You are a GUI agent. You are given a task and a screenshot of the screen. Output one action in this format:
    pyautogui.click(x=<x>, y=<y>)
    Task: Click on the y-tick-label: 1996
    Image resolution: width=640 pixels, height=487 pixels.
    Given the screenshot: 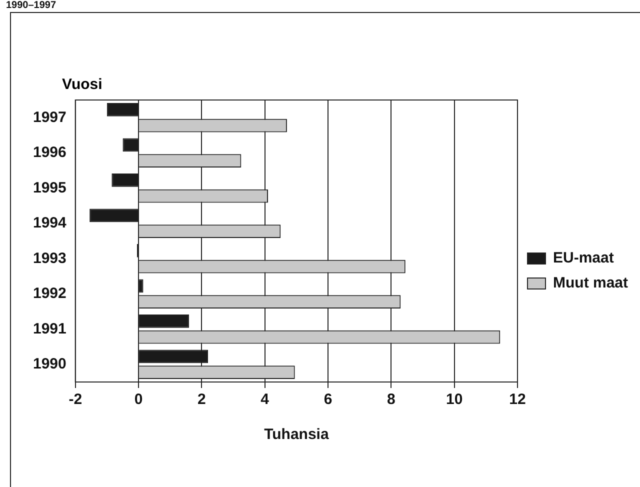 What is the action you would take?
    pyautogui.click(x=49, y=153)
    